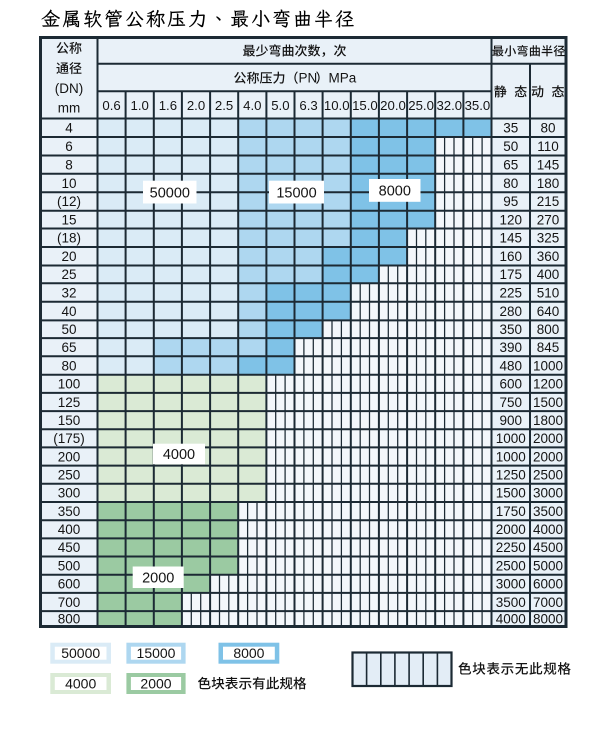  Describe the element at coordinates (511, 347) in the screenshot. I see `svg-text: 390` at that location.